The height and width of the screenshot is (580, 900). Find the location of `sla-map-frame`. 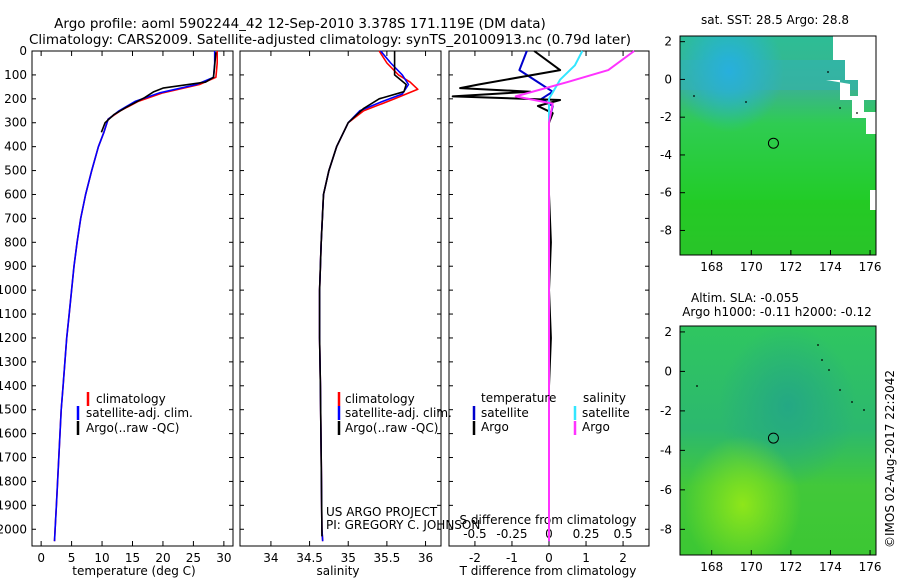

sla-map-frame is located at coordinates (778, 440).